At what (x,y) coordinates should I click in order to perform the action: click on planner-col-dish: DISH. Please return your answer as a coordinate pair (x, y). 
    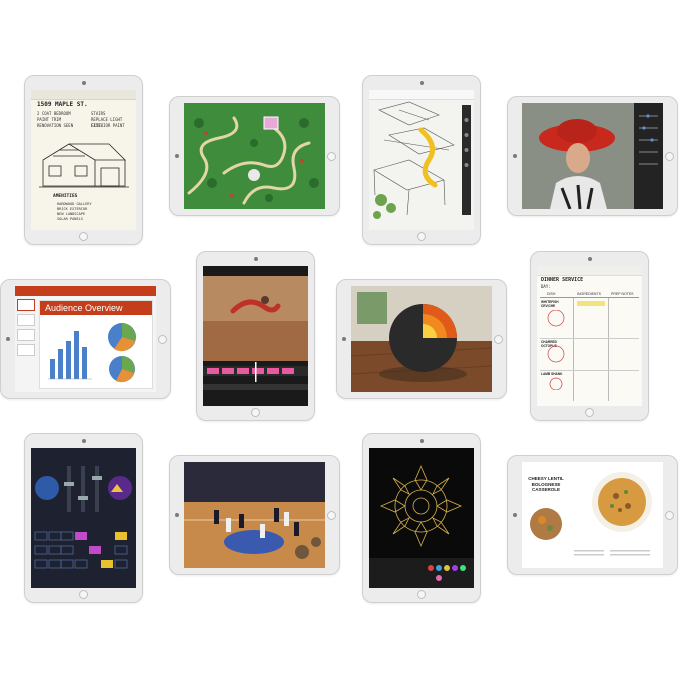
    Looking at the image, I should click on (551, 294).